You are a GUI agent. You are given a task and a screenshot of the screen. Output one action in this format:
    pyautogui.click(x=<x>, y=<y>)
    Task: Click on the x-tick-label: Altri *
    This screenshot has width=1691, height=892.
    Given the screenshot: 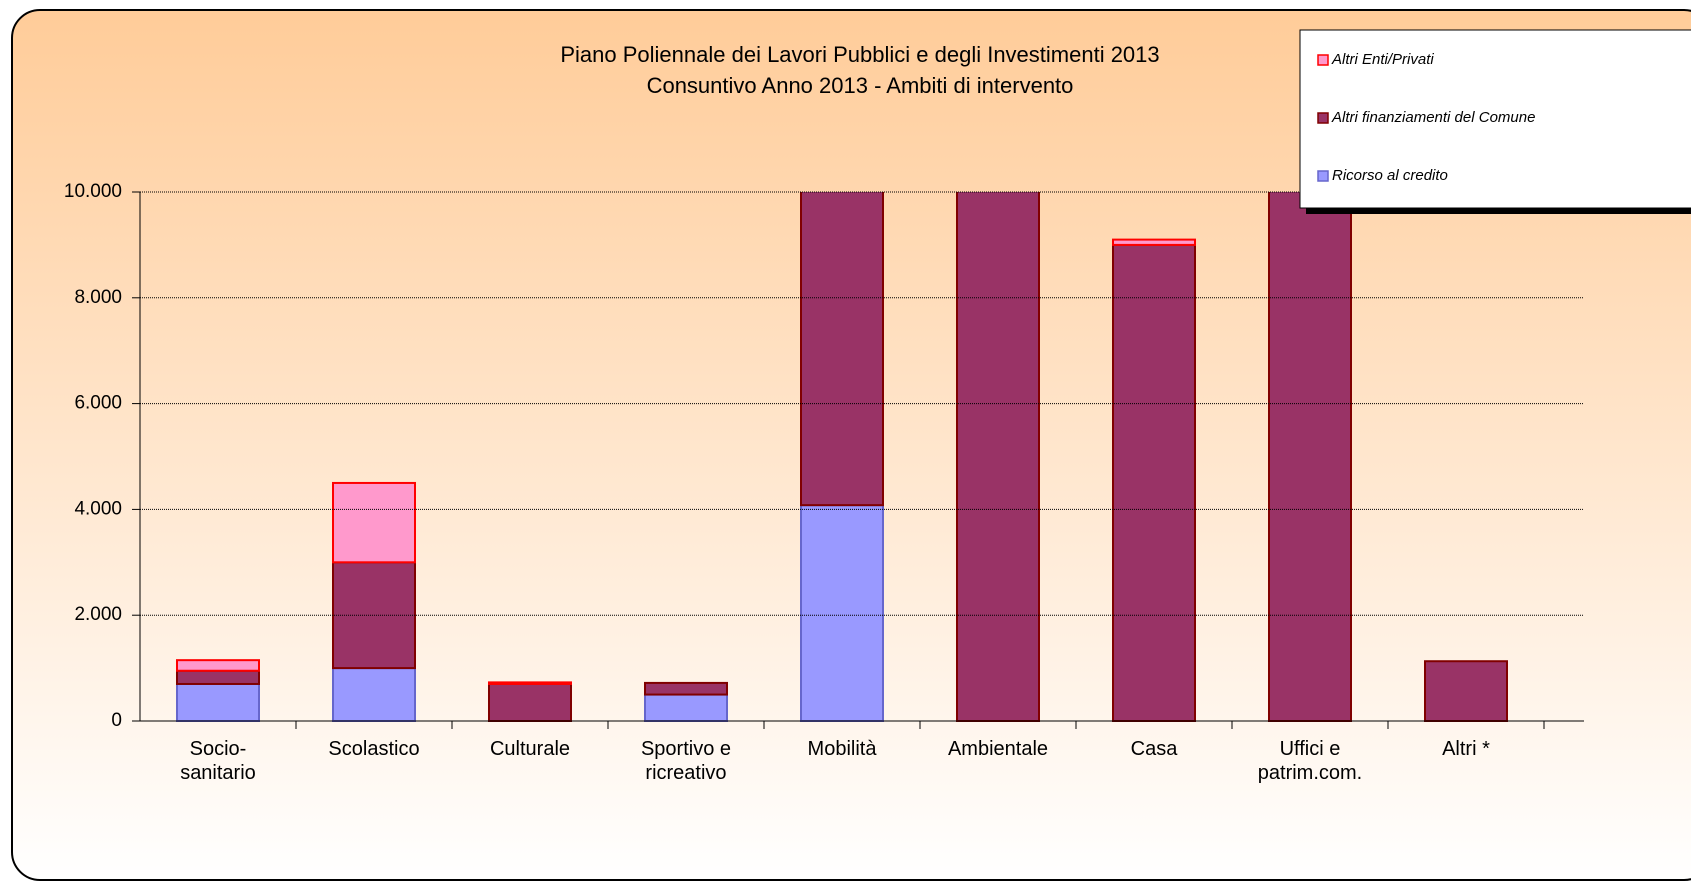 What is the action you would take?
    pyautogui.click(x=1466, y=749)
    